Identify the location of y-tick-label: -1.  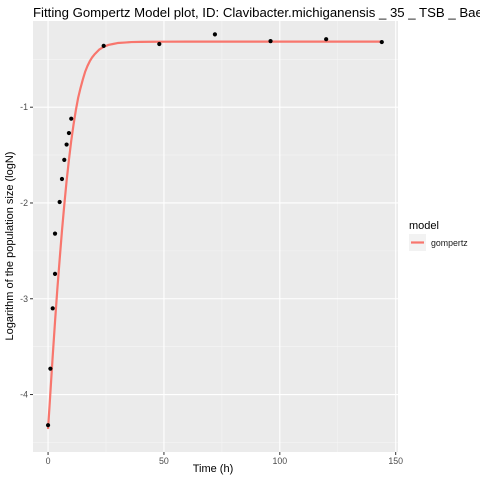
(24, 107).